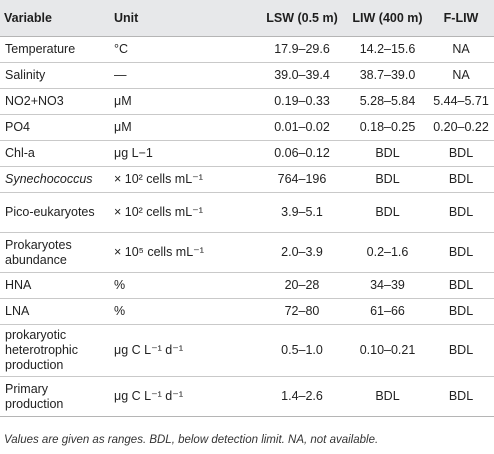  I want to click on cell-liw: 38.7–39.0, so click(387, 75).